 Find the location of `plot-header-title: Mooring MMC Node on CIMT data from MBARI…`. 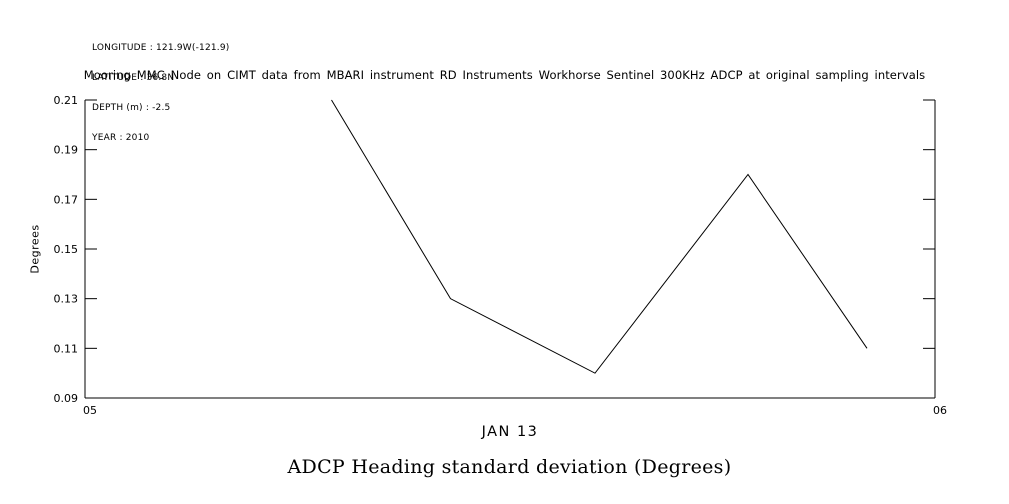

plot-header-title: Mooring MMC Node on CIMT data from MBARI… is located at coordinates (504, 75).